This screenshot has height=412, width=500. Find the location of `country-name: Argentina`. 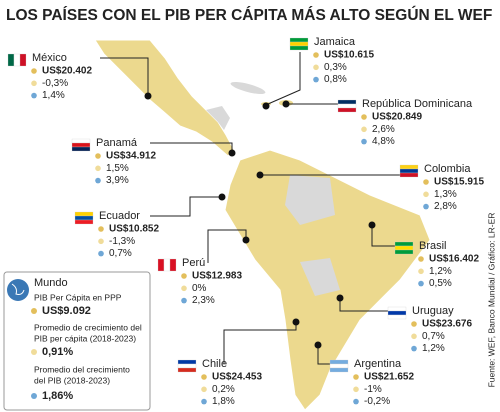

country-name: Argentina is located at coordinates (378, 364).